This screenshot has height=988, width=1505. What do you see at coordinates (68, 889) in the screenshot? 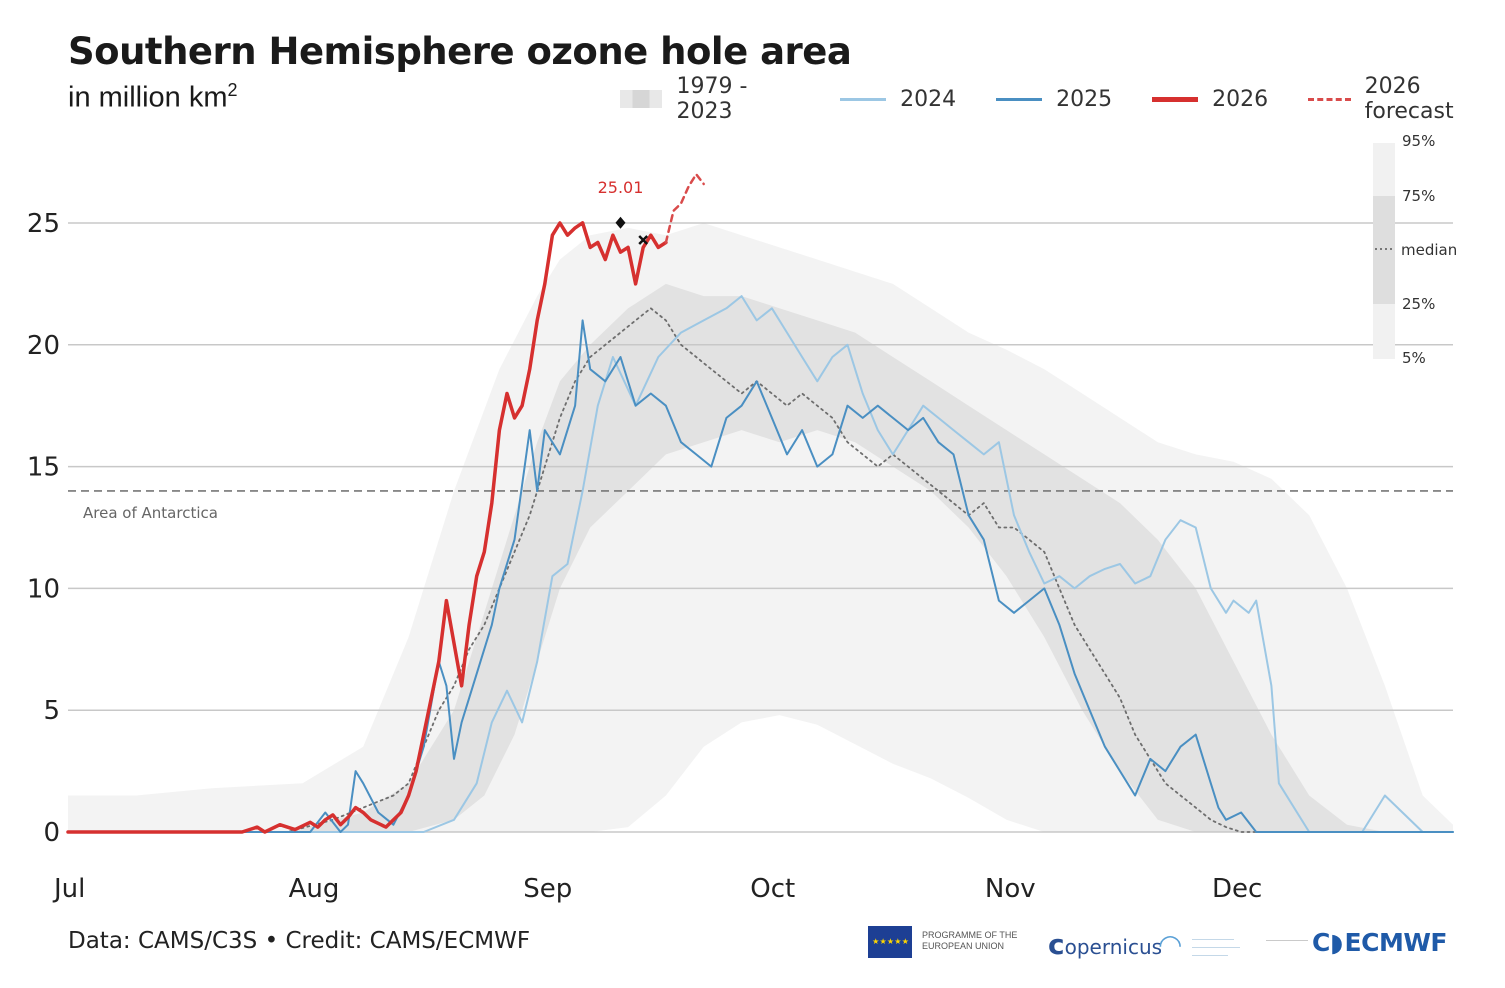
I see `x-tick-label-jul: Jul` at bounding box center [68, 889].